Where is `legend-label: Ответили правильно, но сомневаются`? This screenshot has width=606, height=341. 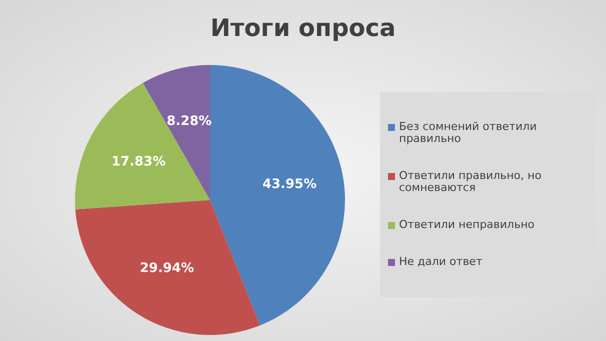 legend-label: Ответили правильно, но сомневаются is located at coordinates (470, 181).